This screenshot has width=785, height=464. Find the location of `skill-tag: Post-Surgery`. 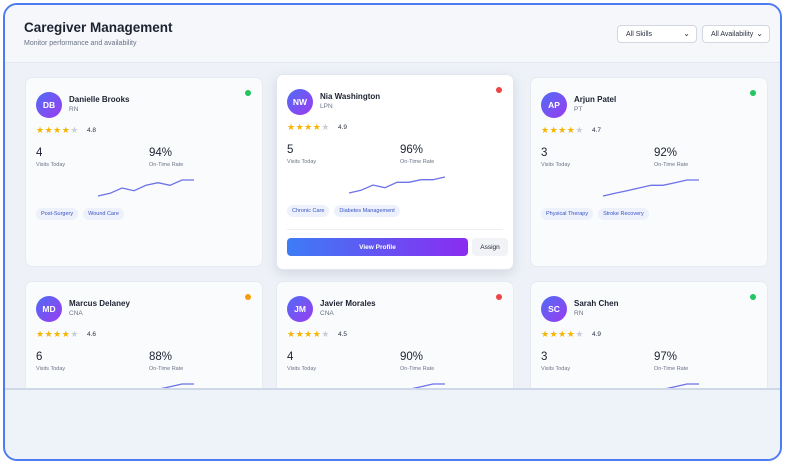

skill-tag: Post-Surgery is located at coordinates (57, 214).